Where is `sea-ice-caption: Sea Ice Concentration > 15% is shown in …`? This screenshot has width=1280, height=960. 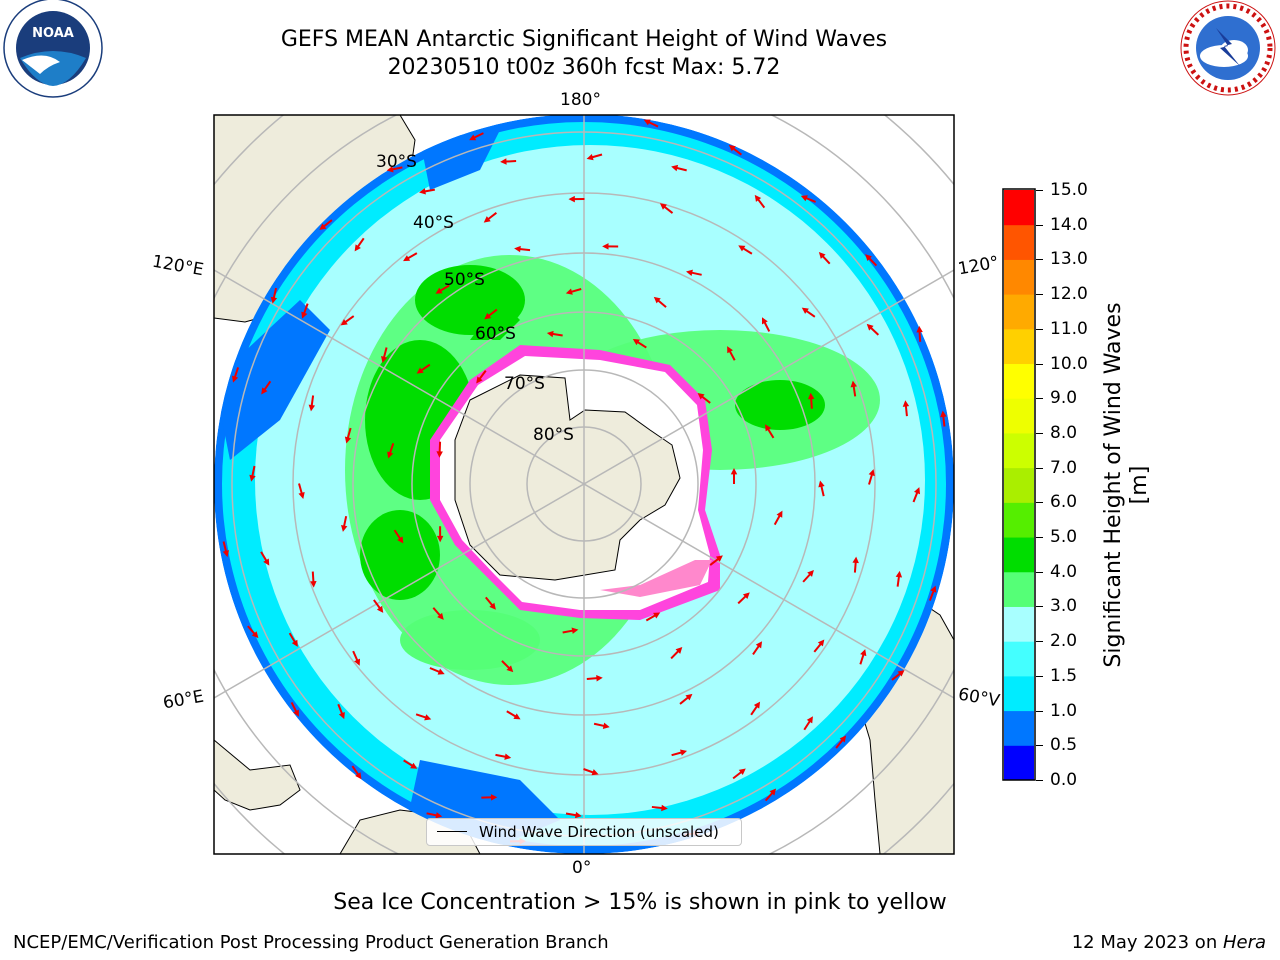
sea-ice-caption: Sea Ice Concentration > 15% is shown in … is located at coordinates (640, 902).